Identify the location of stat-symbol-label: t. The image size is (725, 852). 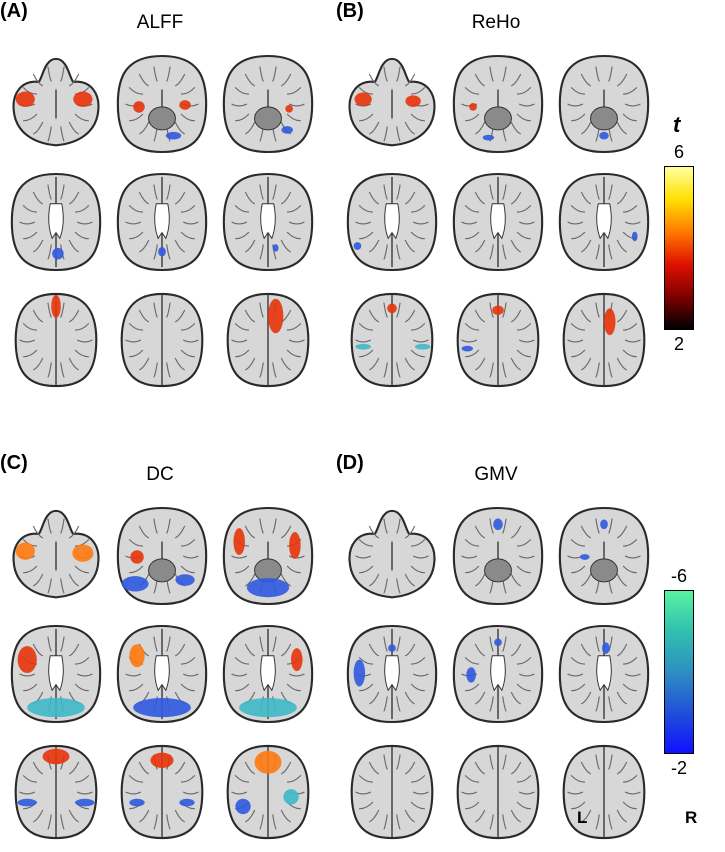
(677, 124).